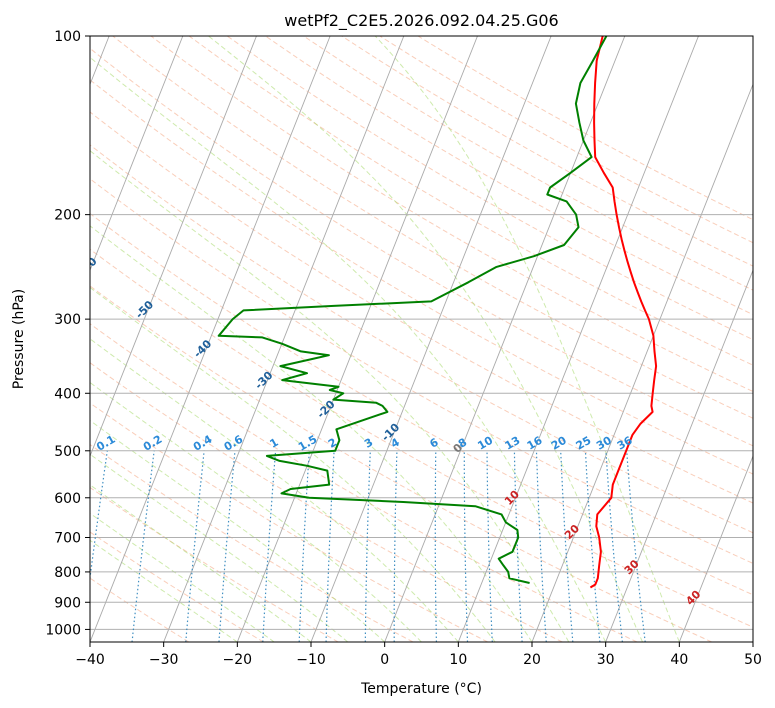  What do you see at coordinates (67, 452) in the screenshot?
I see `y-tick-label: 500` at bounding box center [67, 452].